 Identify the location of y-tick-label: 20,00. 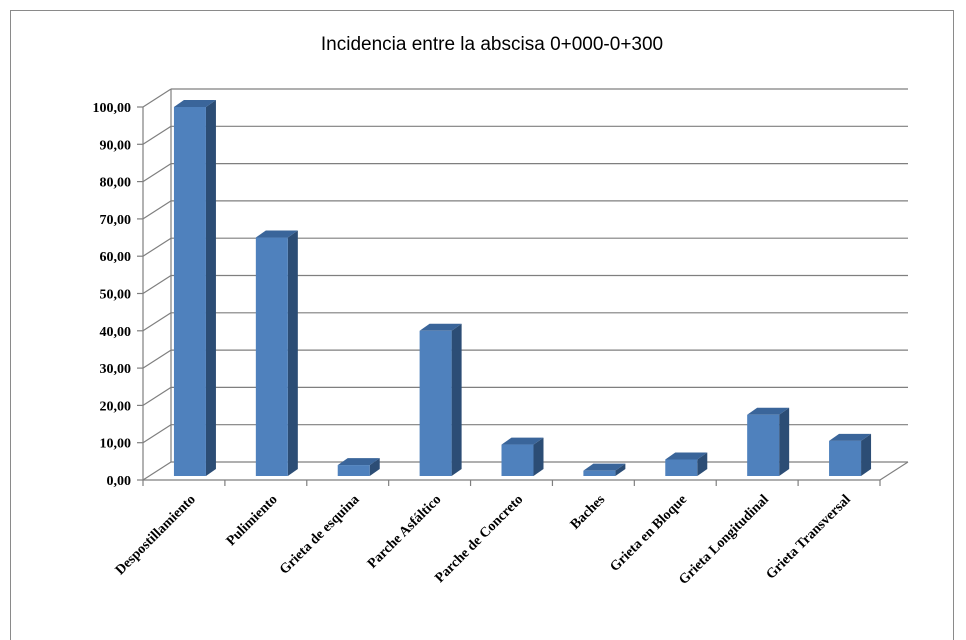
(116, 406).